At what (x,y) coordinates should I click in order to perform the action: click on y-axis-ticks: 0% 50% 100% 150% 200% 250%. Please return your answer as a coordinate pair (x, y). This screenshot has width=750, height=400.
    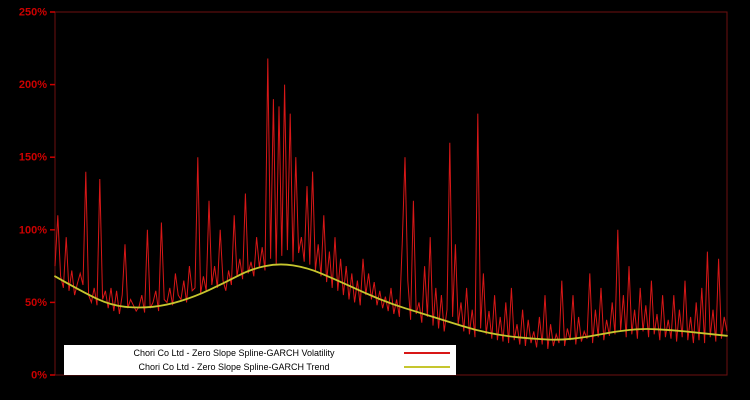
    Looking at the image, I should click on (37, 194).